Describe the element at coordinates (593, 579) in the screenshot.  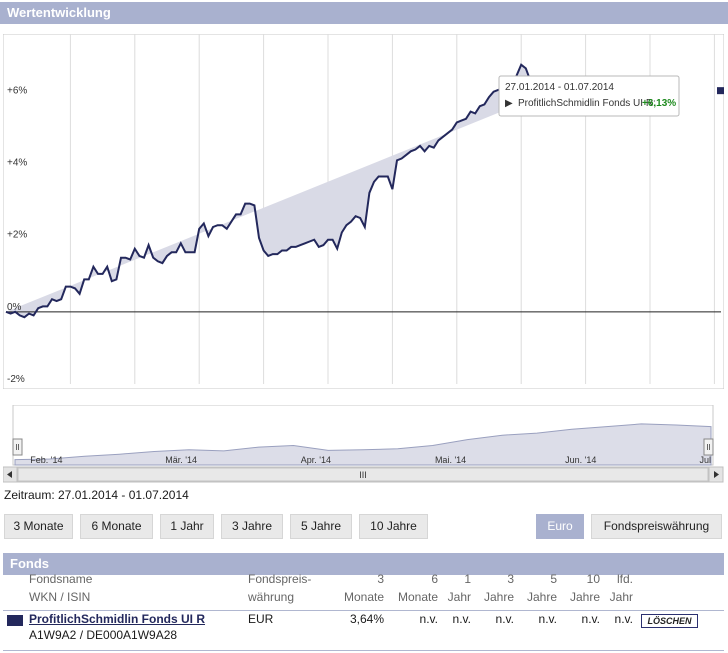
I see `header-10-jahre-number: 10` at that location.